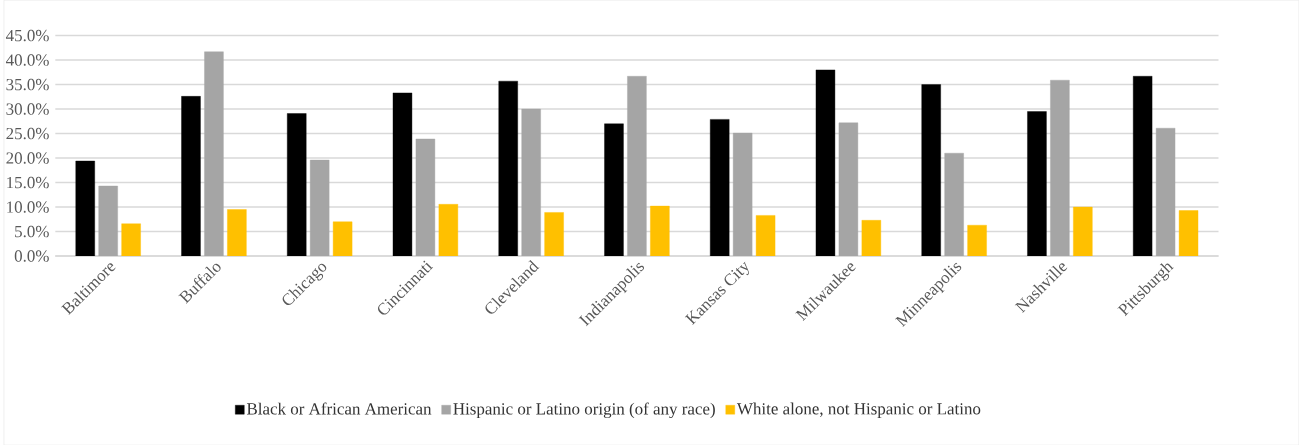  I want to click on y-tick-label: 20.0%, so click(27, 158).